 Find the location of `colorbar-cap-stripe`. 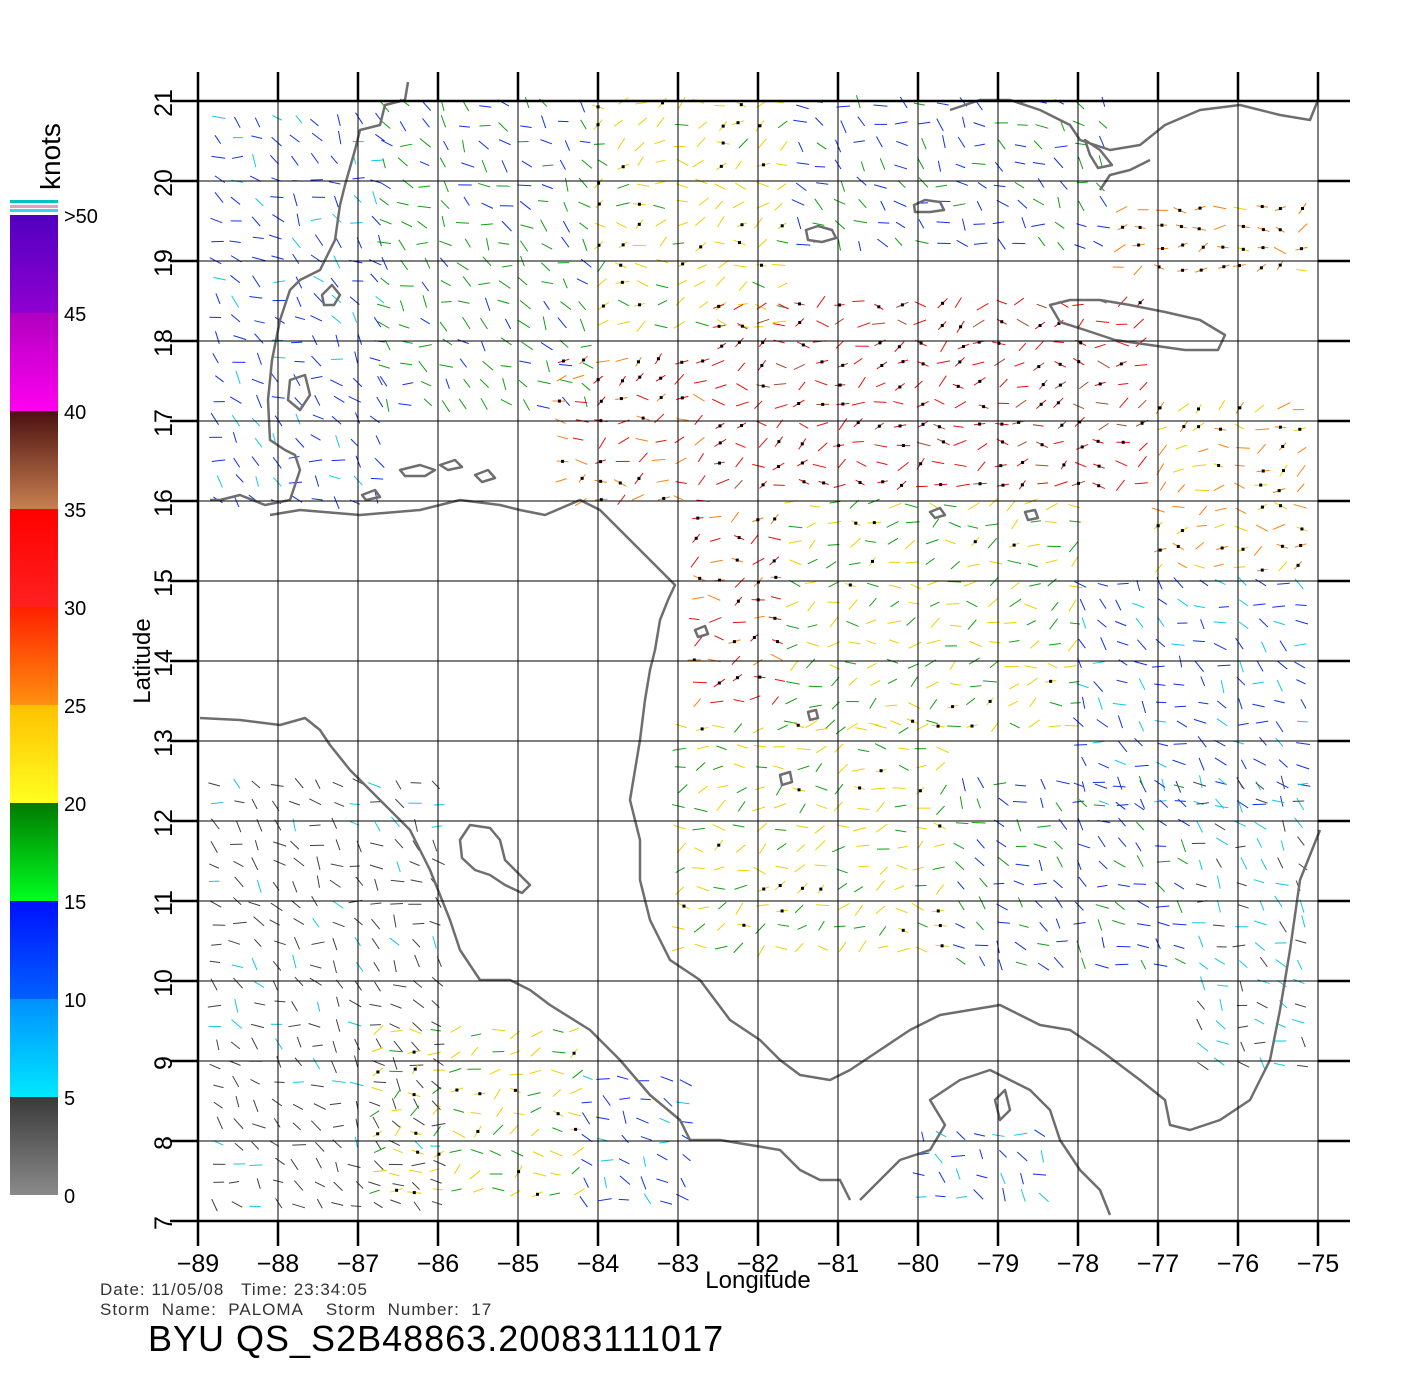

colorbar-cap-stripe is located at coordinates (34, 201).